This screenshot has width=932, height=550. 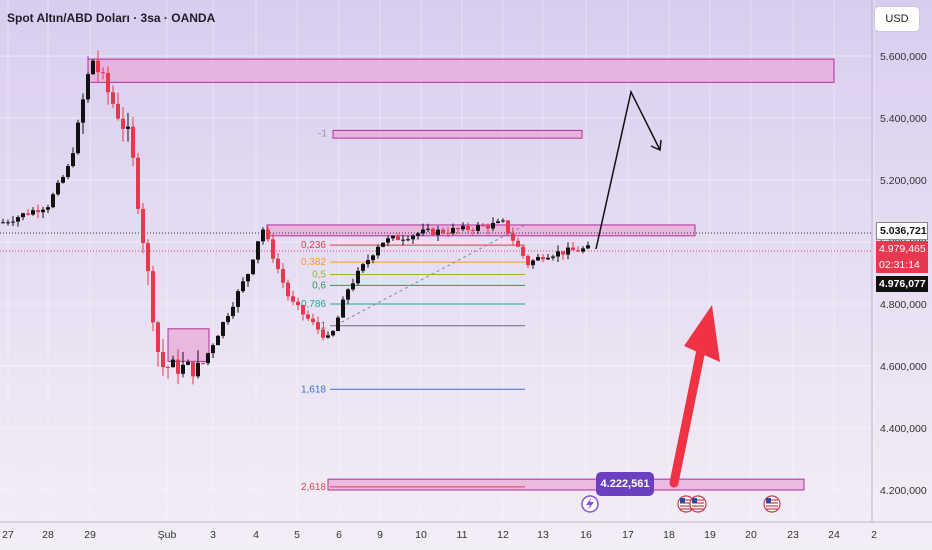 What do you see at coordinates (436, 242) in the screenshot?
I see `horizontal-price-lines` at bounding box center [436, 242].